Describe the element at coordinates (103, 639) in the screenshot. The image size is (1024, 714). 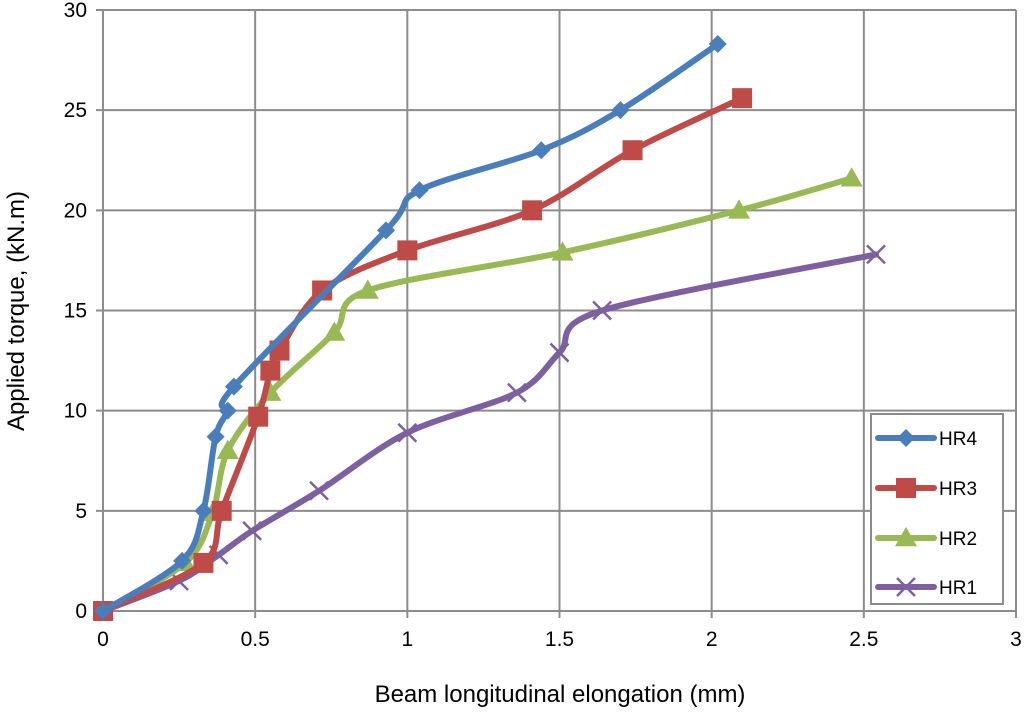
I see `x-tick-label: 0` at that location.